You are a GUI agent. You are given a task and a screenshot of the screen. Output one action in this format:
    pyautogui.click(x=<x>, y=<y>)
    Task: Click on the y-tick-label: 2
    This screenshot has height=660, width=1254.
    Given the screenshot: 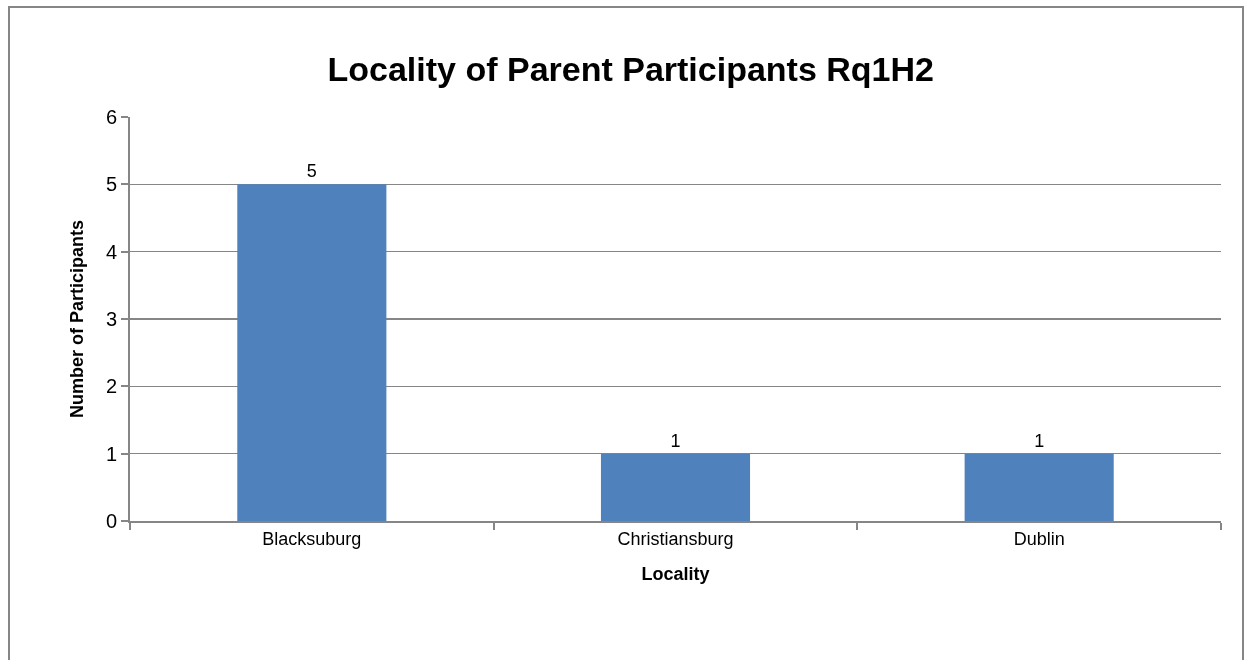 What is the action you would take?
    pyautogui.click(x=111, y=386)
    